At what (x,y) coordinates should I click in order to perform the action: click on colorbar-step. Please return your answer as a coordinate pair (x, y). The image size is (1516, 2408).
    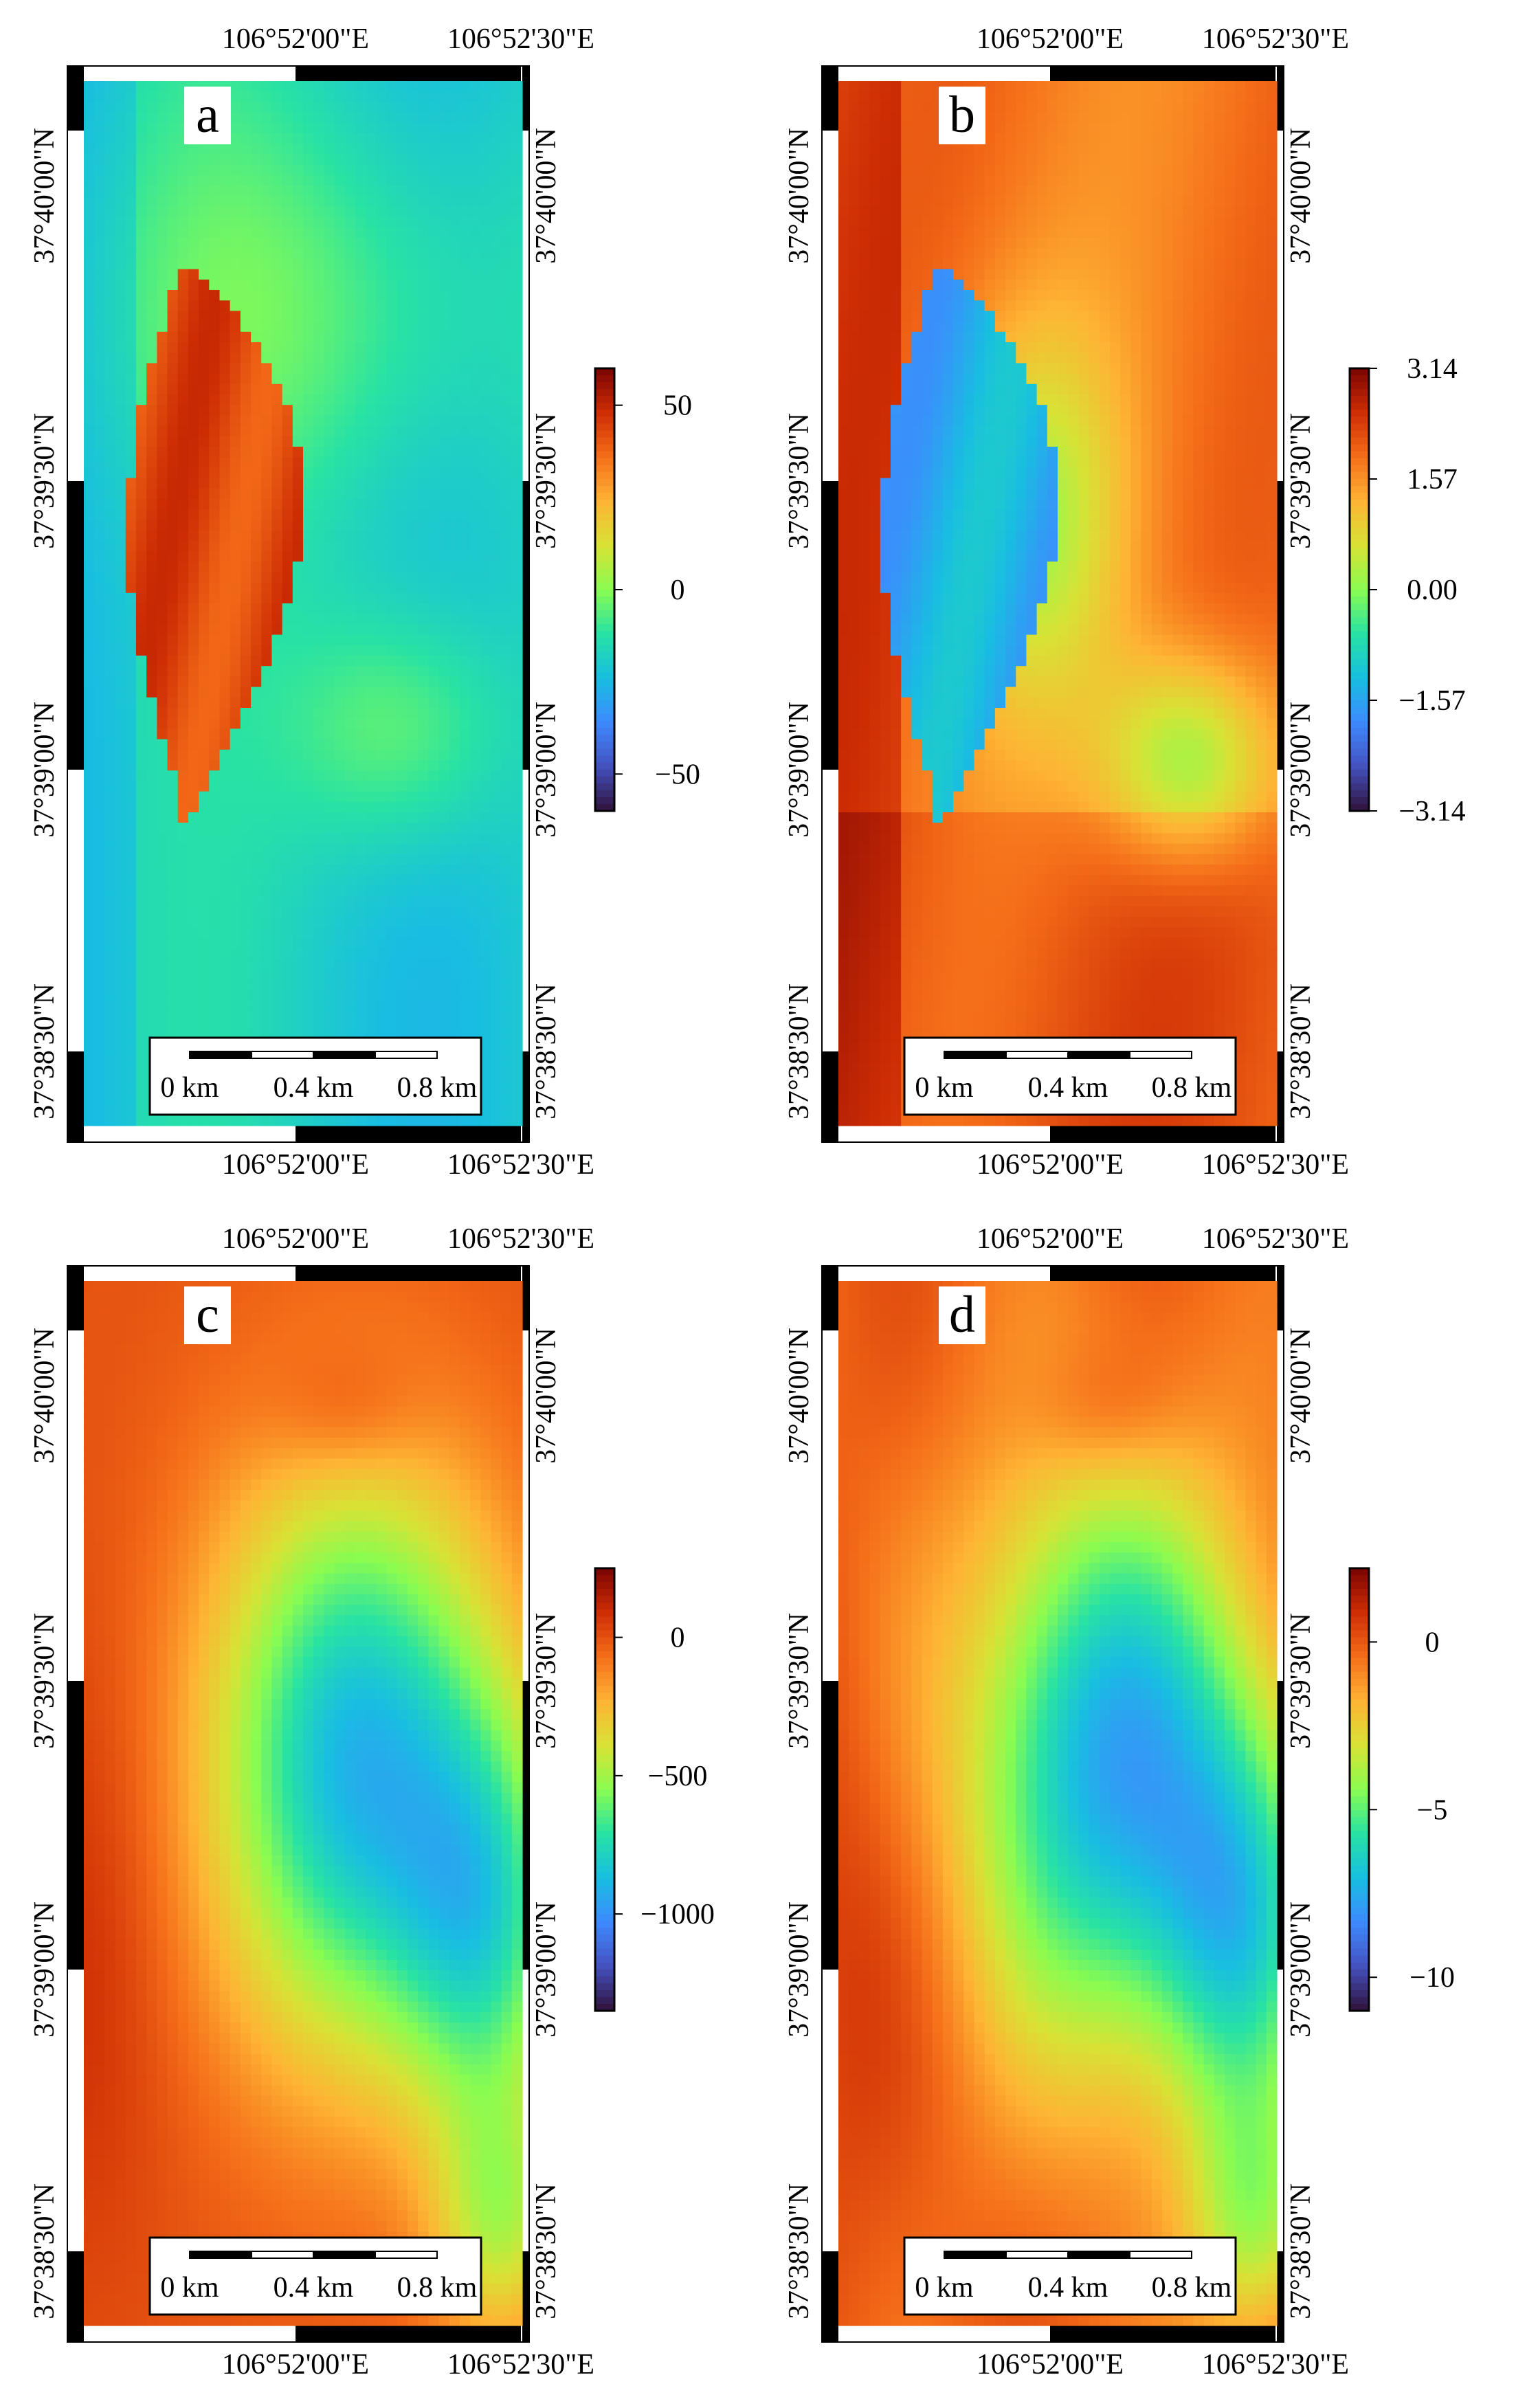
    Looking at the image, I should click on (604, 759).